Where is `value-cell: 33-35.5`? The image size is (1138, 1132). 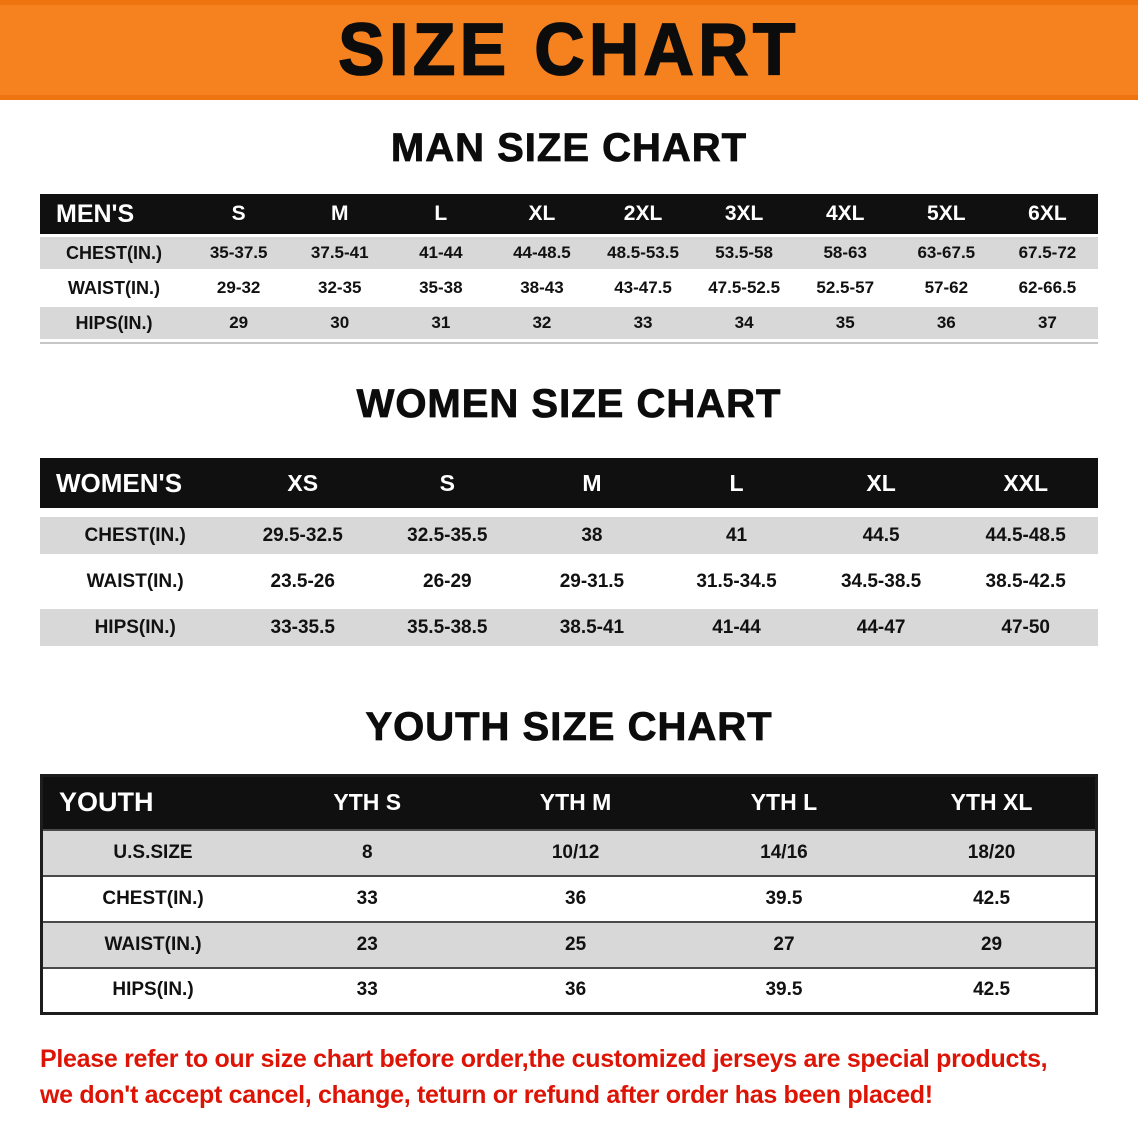
value-cell: 33-35.5 is located at coordinates (303, 627).